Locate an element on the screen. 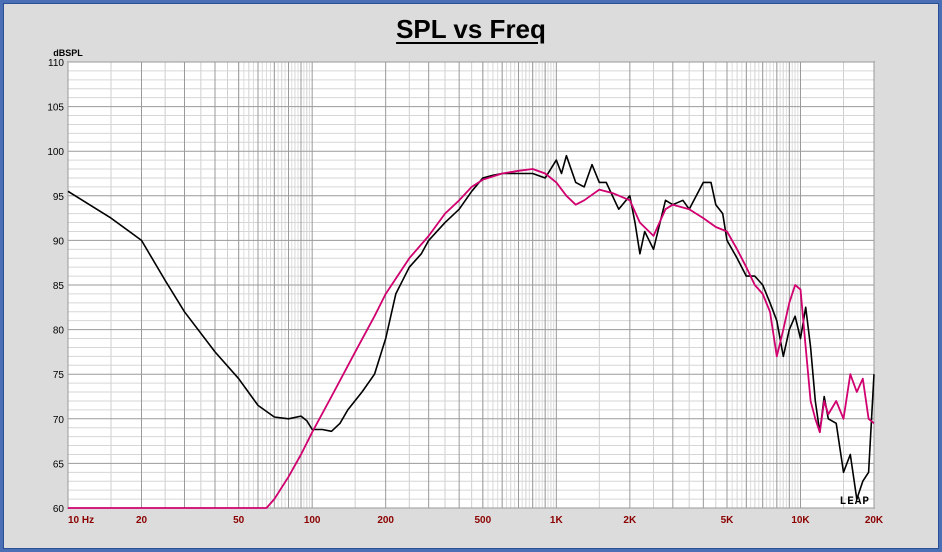 The image size is (942, 552). x-tick-label: 2K is located at coordinates (630, 520).